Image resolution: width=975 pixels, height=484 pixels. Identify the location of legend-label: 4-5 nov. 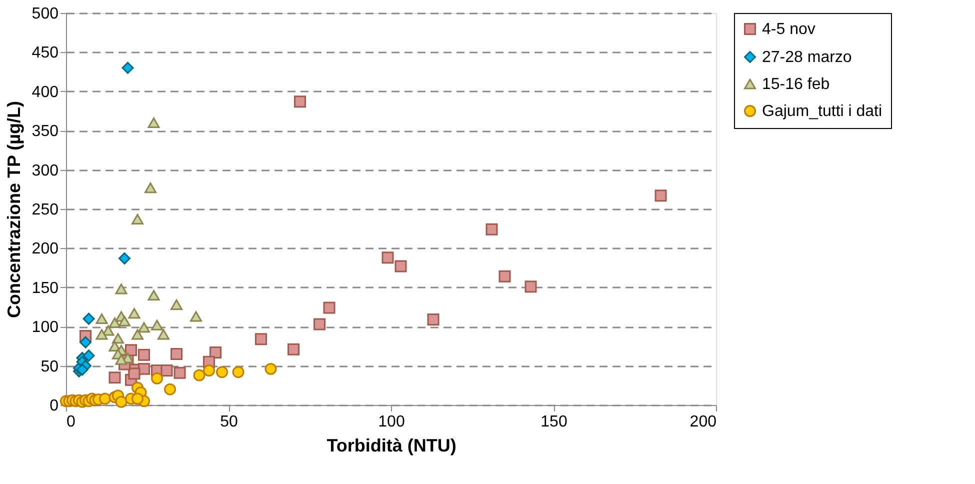
(789, 29).